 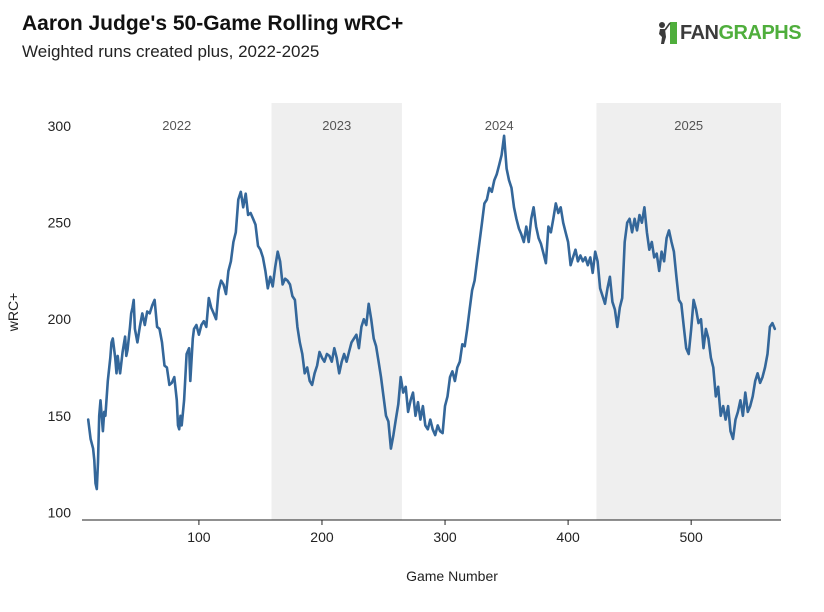 What do you see at coordinates (568, 537) in the screenshot?
I see `x-tick-label: 400` at bounding box center [568, 537].